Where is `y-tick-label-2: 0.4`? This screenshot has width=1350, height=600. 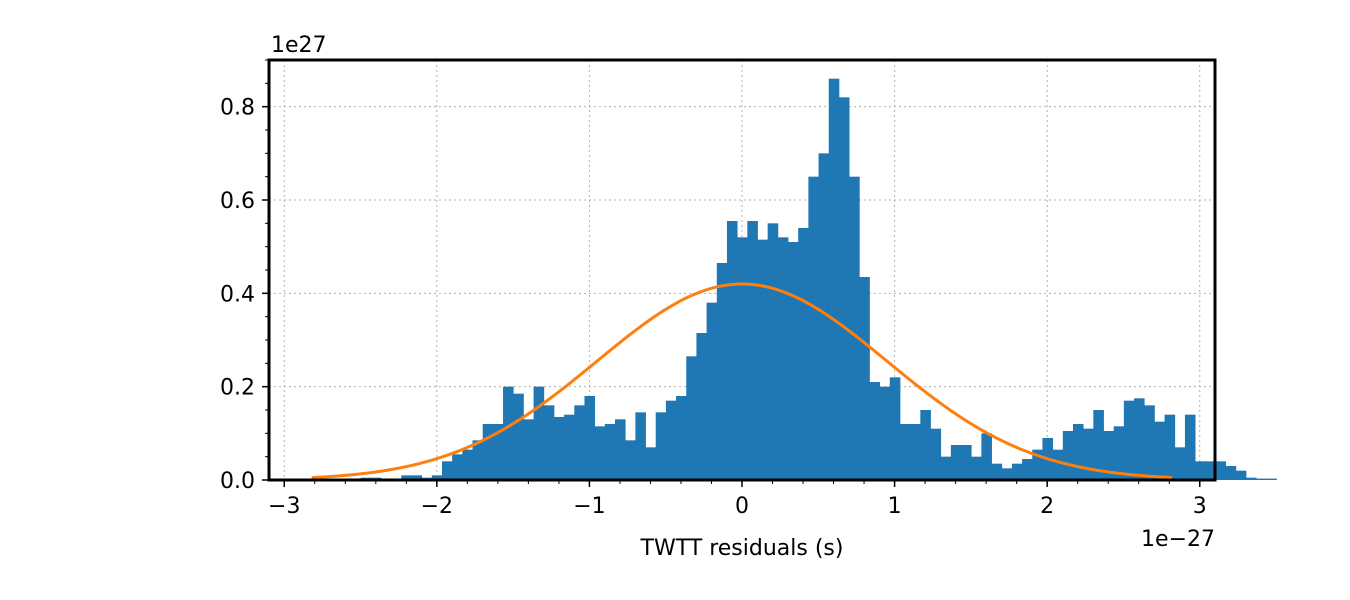
y-tick-label-2: 0.4 is located at coordinates (237, 294).